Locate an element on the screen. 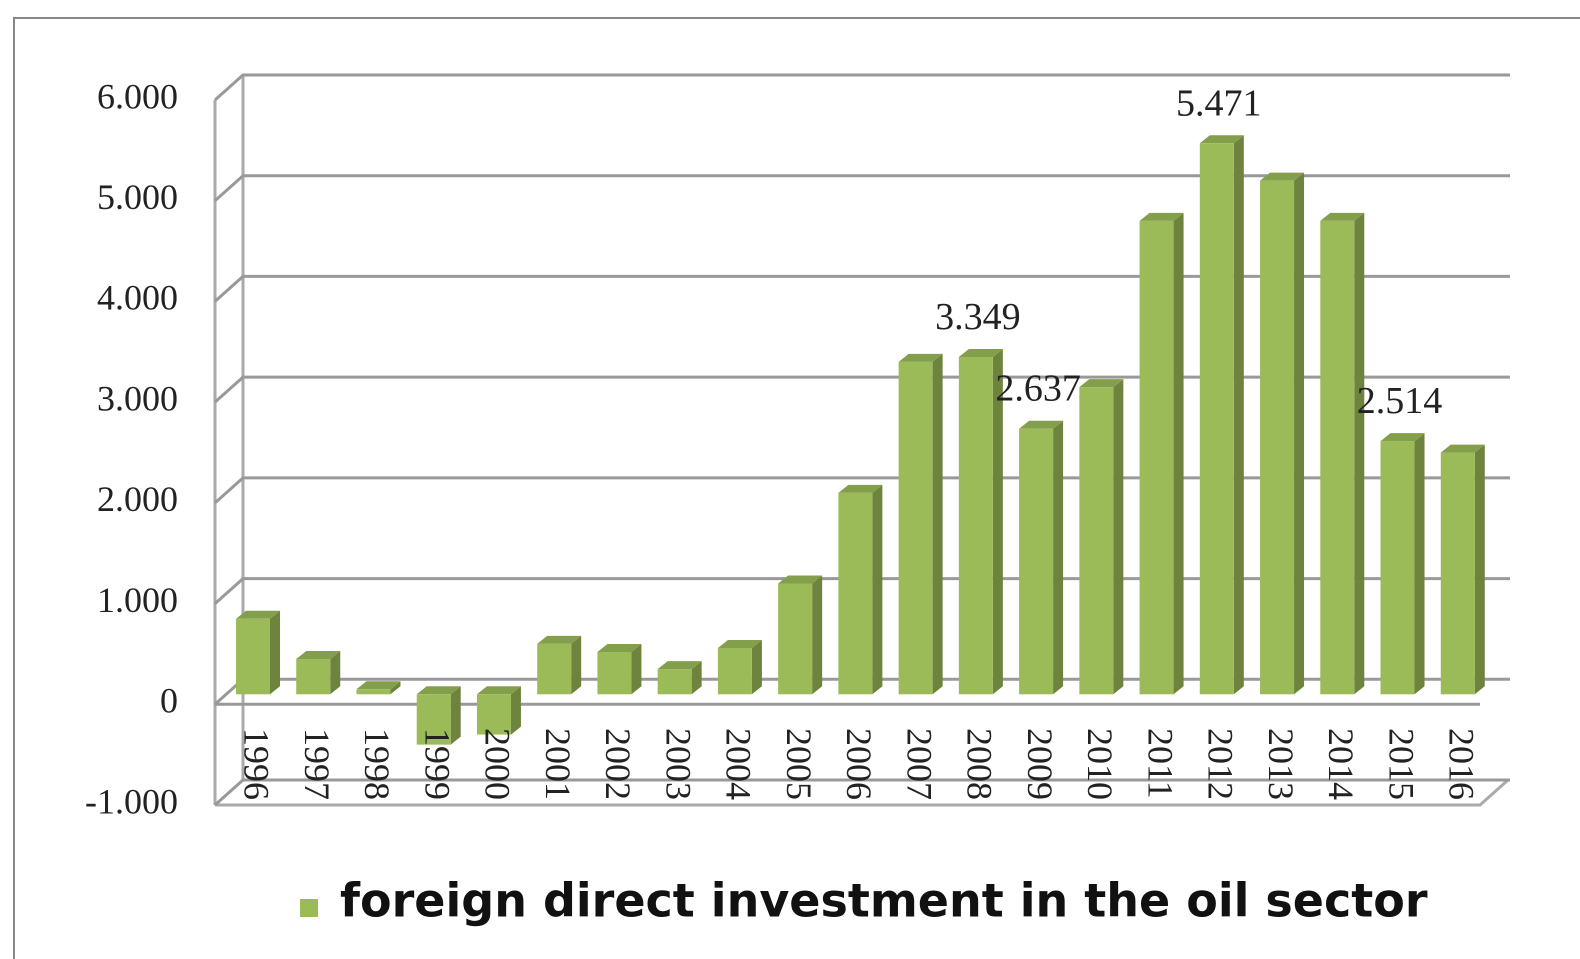  value-label: 2.514 is located at coordinates (1400, 401).